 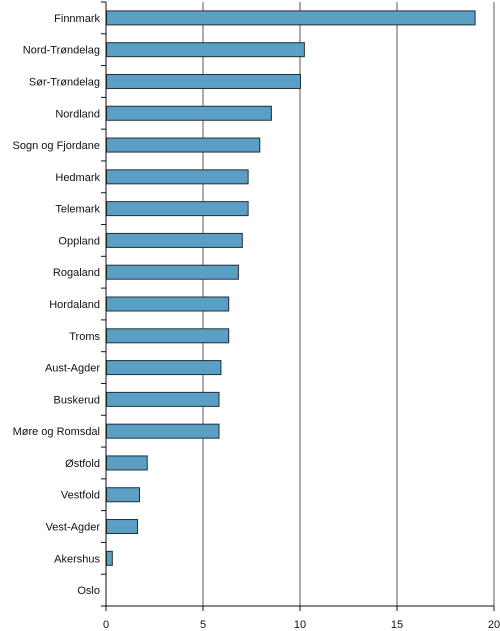 I want to click on category-label-12: Buskerud, so click(x=77, y=400).